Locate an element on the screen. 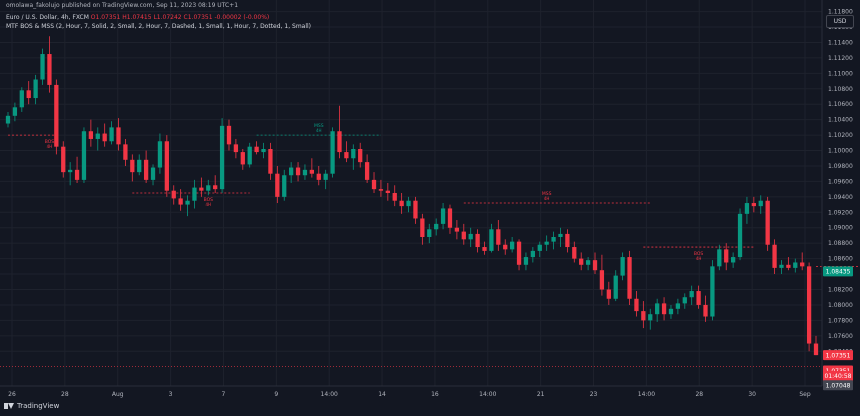 The image size is (860, 416). price-tick-label: 1.09600 is located at coordinates (840, 181).